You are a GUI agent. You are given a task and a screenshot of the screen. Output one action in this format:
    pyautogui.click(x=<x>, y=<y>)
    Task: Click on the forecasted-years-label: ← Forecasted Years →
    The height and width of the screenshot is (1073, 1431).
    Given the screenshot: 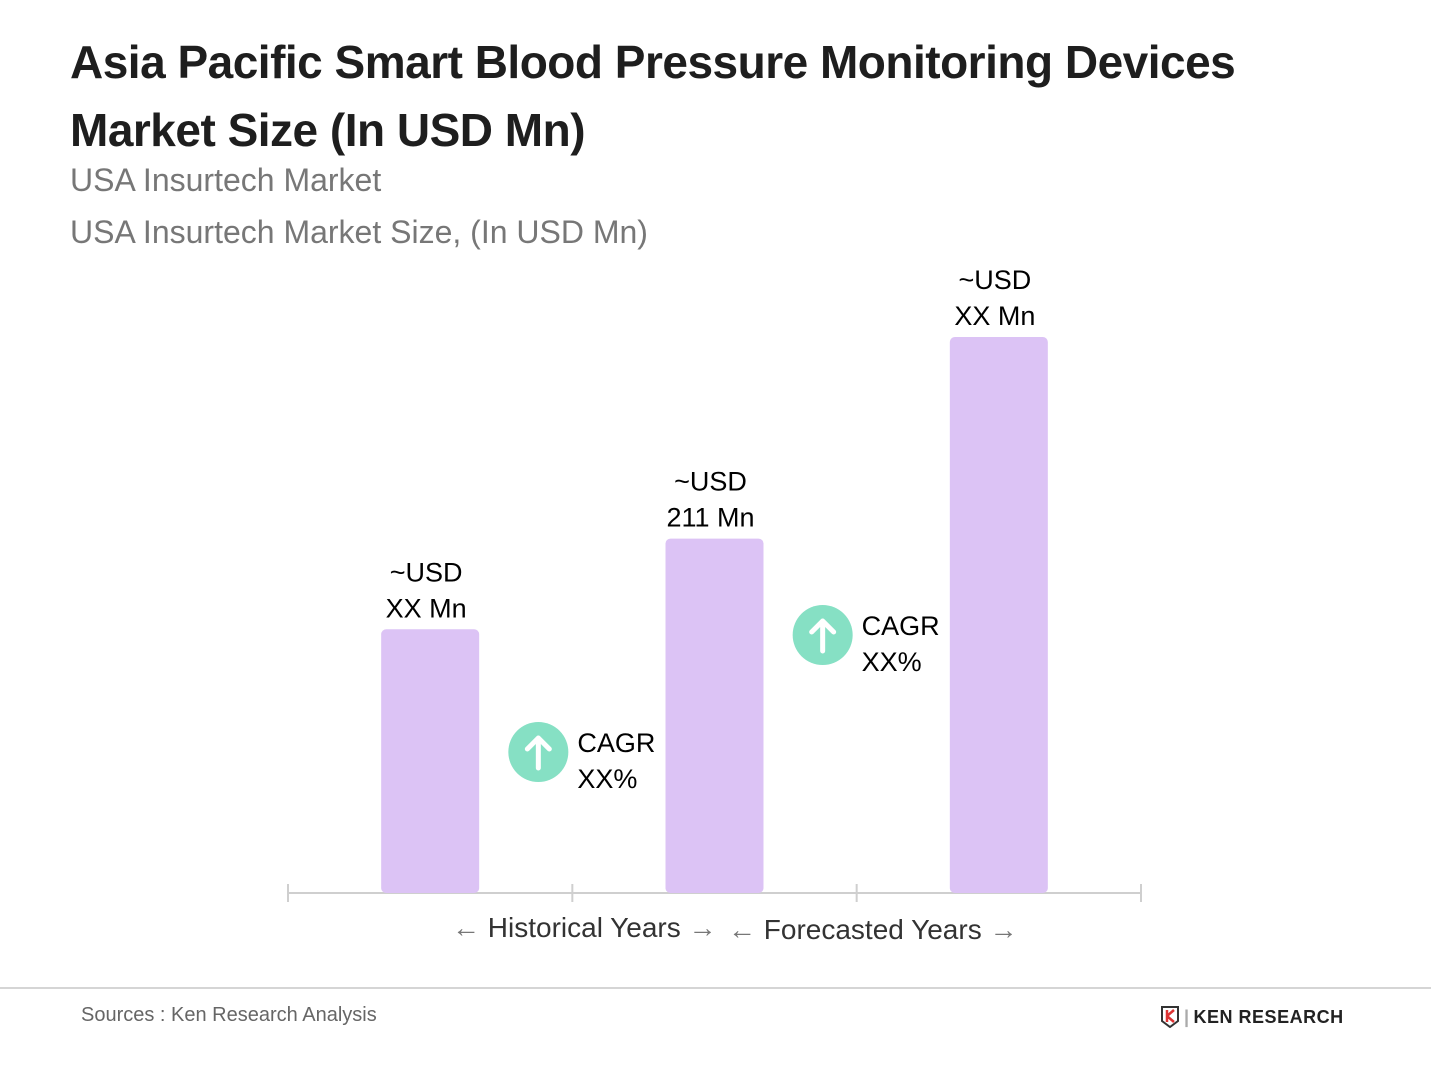 What is the action you would take?
    pyautogui.click(x=872, y=930)
    